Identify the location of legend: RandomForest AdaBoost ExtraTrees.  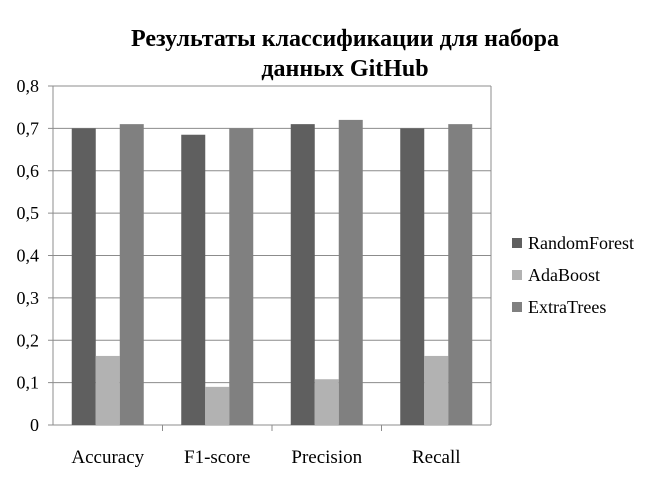
(573, 275).